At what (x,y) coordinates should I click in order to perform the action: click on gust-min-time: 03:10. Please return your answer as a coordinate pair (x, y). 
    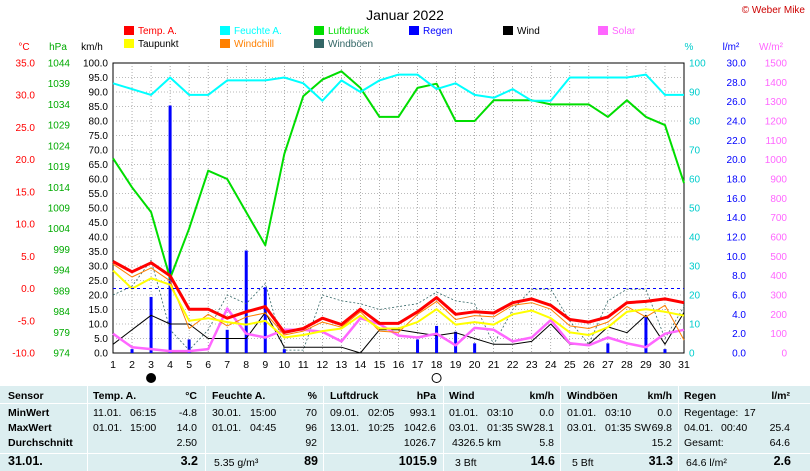
    Looking at the image, I should click on (618, 413).